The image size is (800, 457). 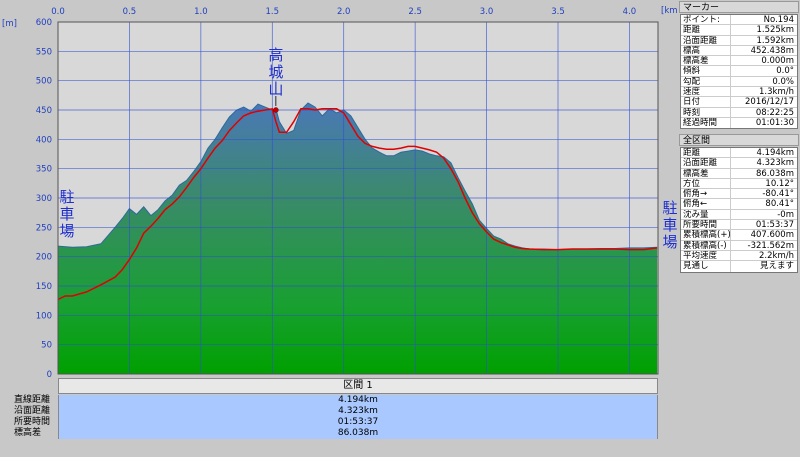 What do you see at coordinates (630, 12) in the screenshot?
I see `x-tick-label: 4.0` at bounding box center [630, 12].